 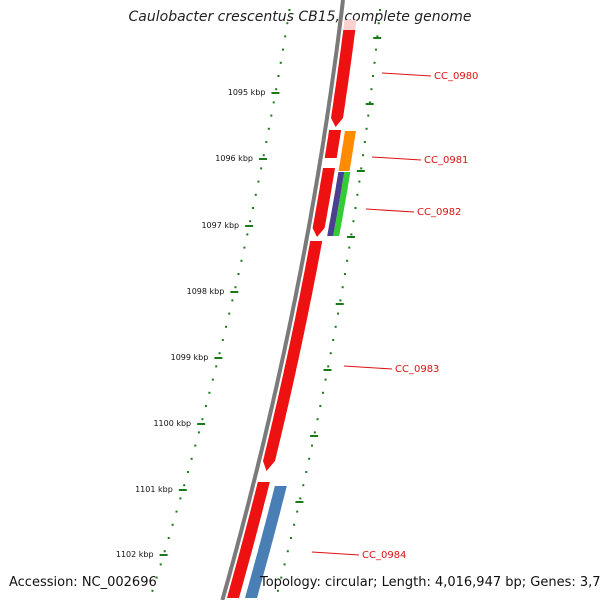 What do you see at coordinates (323, 202) in the screenshot?
I see `gene-cc0982` at bounding box center [323, 202].